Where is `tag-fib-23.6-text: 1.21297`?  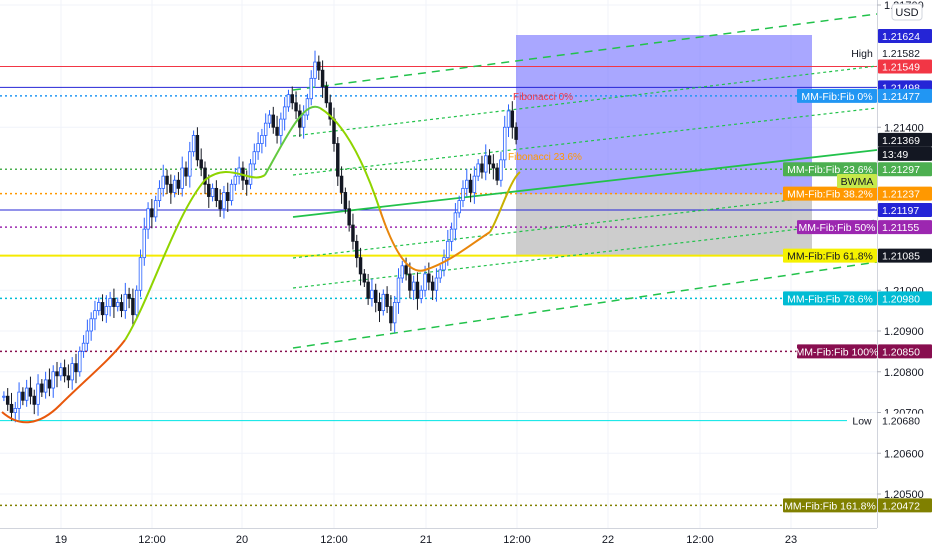 tag-fib-23.6-text: 1.21297 is located at coordinates (901, 170).